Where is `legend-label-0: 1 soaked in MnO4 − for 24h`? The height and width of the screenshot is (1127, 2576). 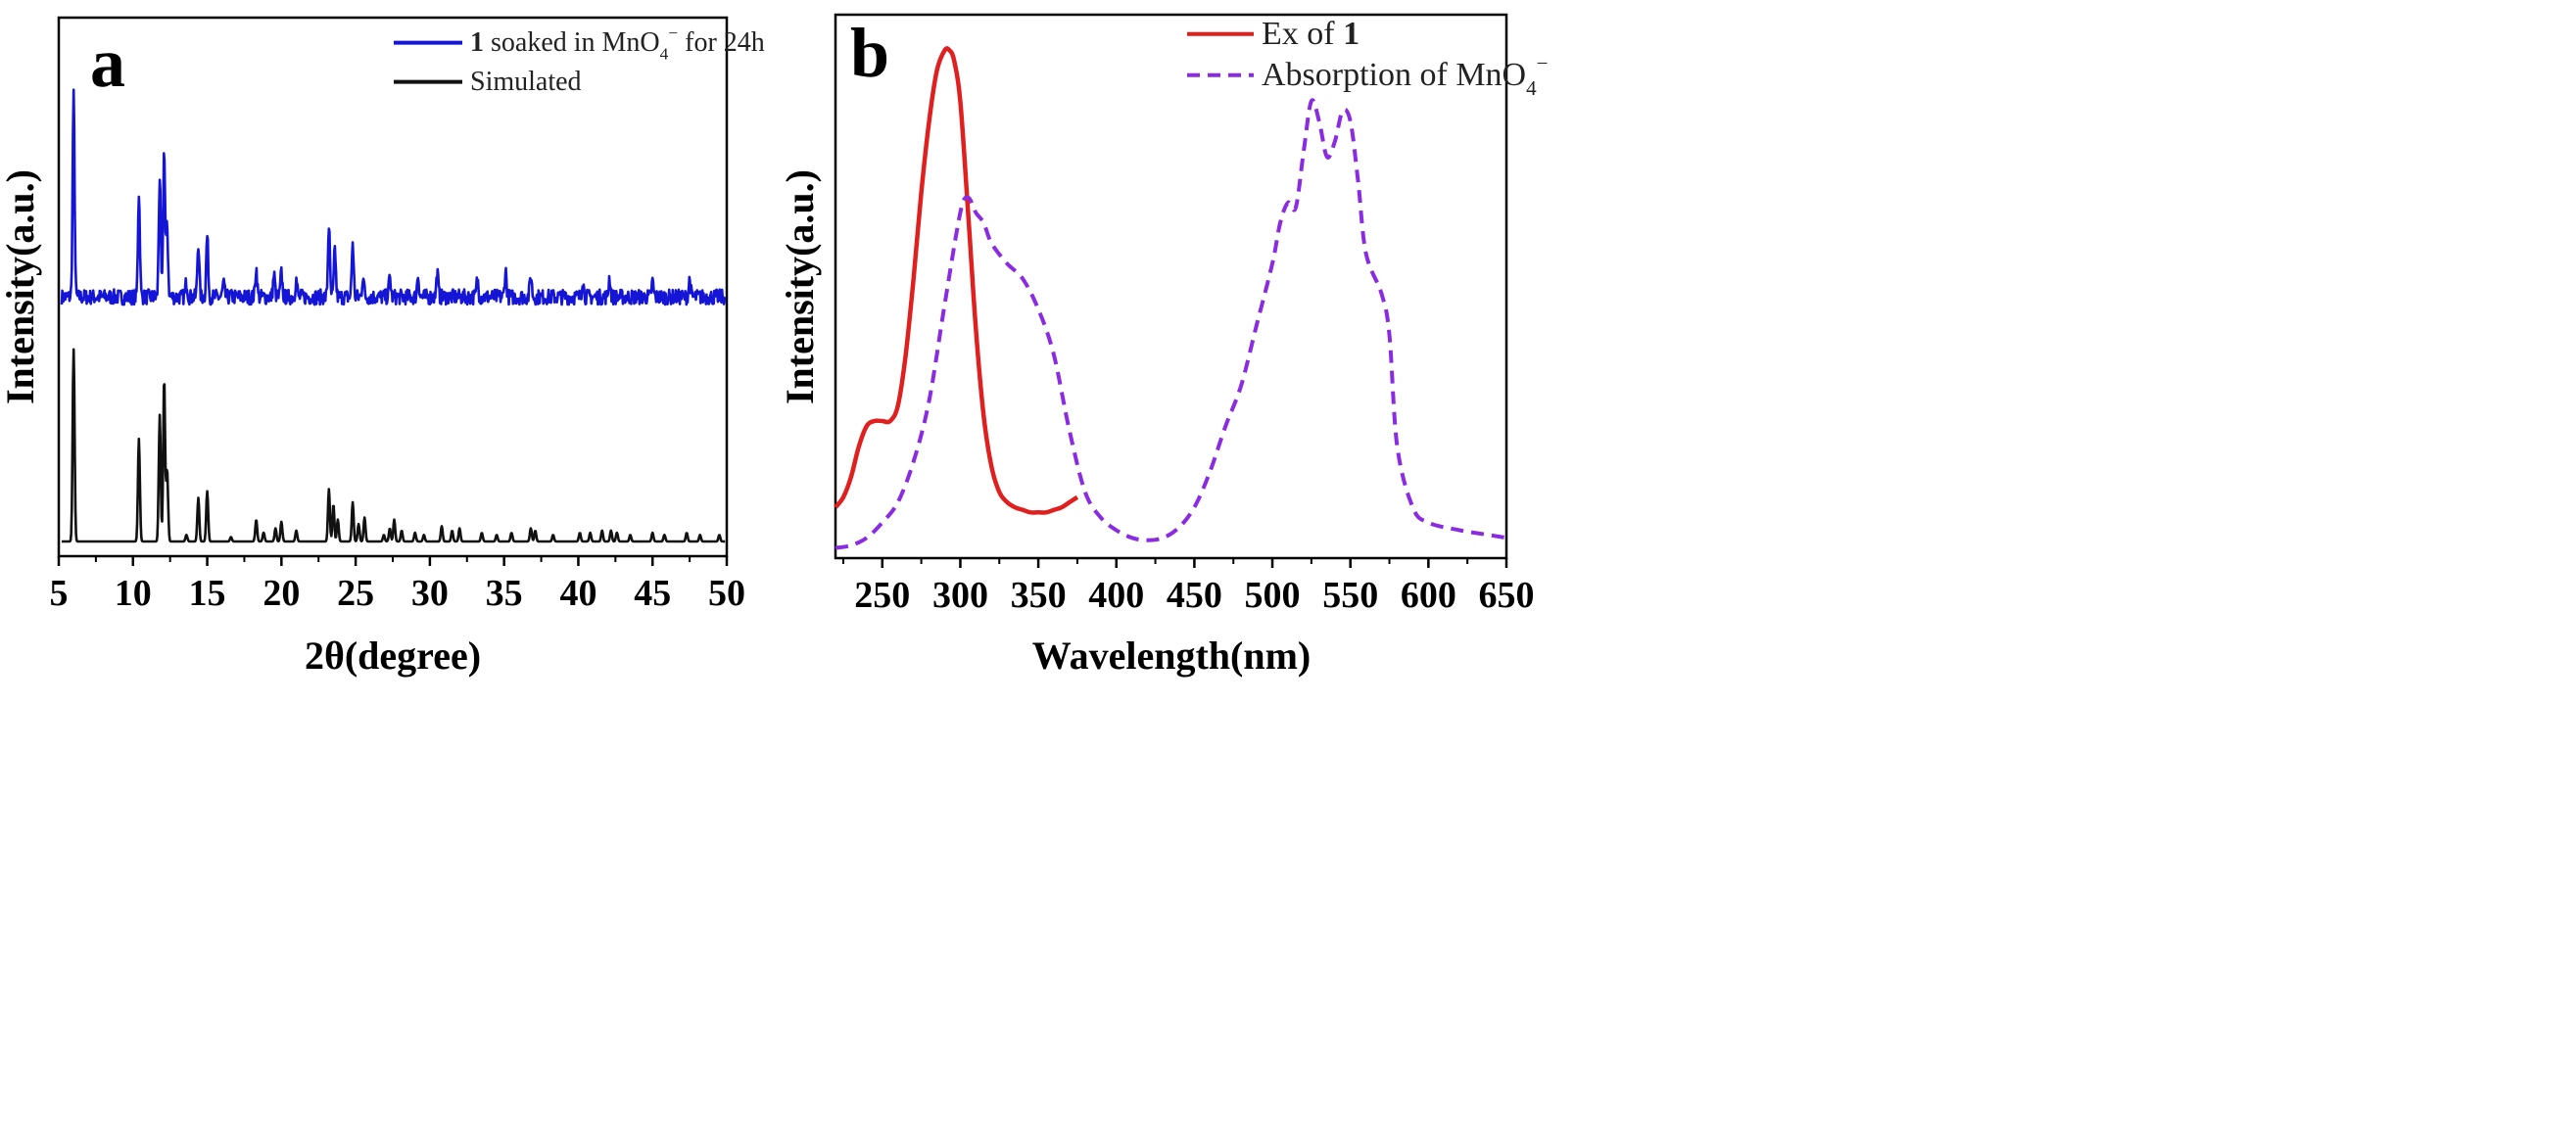
legend-label-0: 1 soaked in MnO4 − for 24h is located at coordinates (618, 43).